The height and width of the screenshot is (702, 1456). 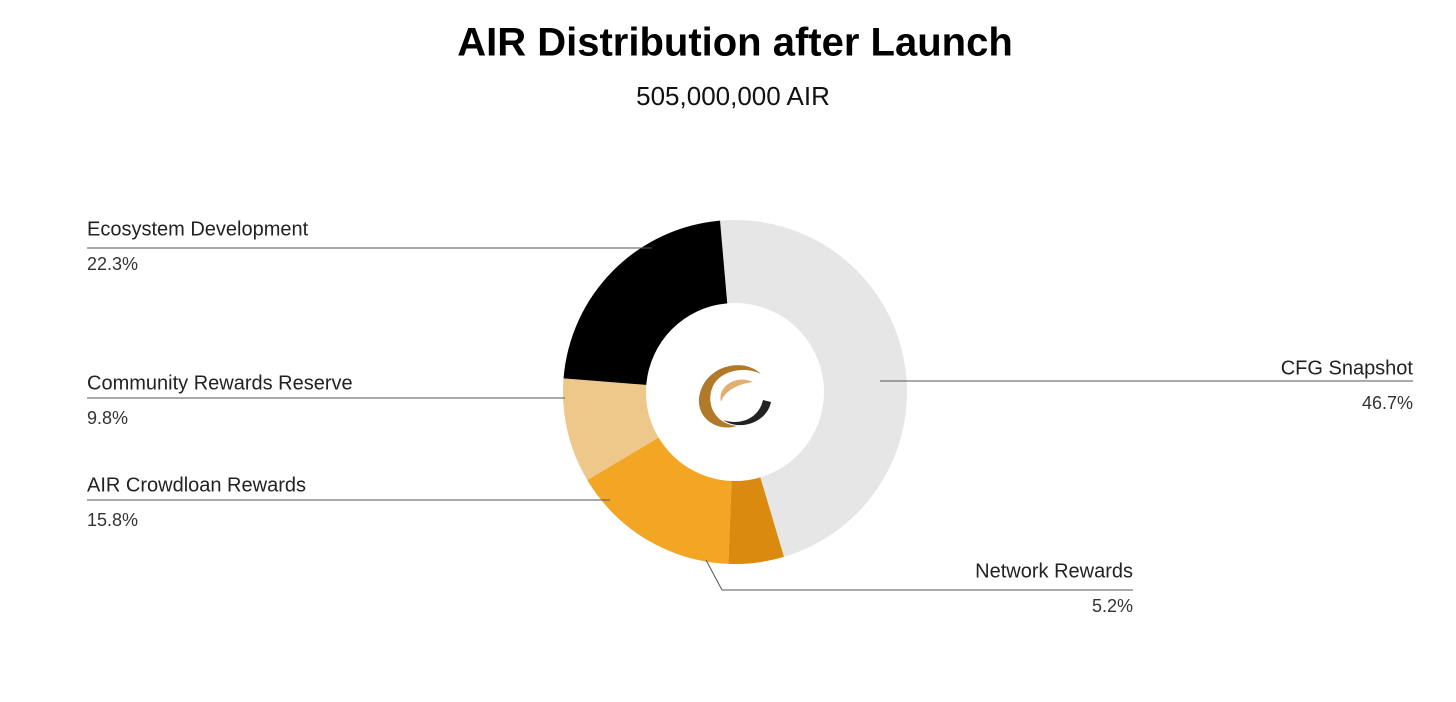 I want to click on leader-line, so click(x=919, y=575).